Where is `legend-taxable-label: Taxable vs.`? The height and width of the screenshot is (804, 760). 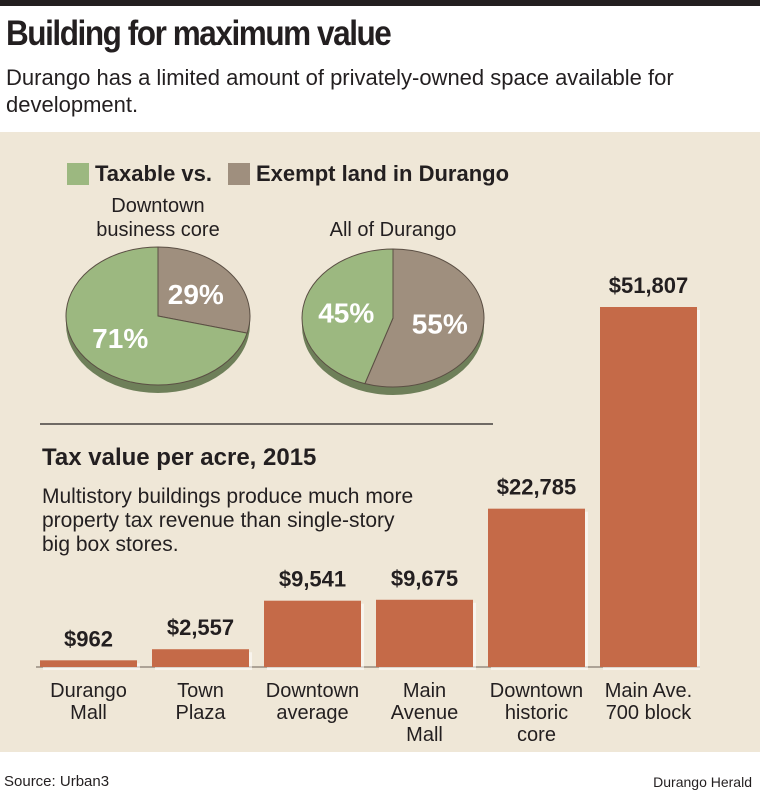
legend-taxable-label: Taxable vs. is located at coordinates (153, 173).